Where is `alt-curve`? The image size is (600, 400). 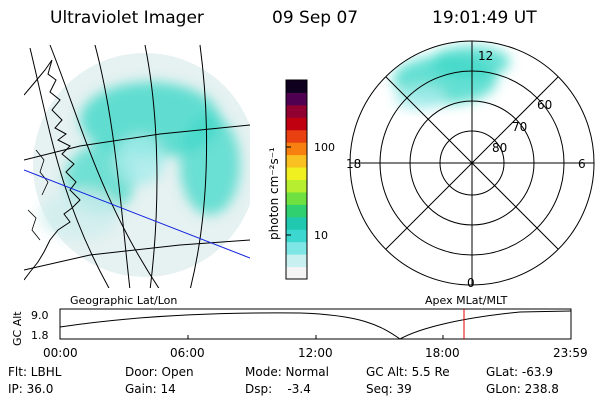
alt-curve is located at coordinates (315, 325).